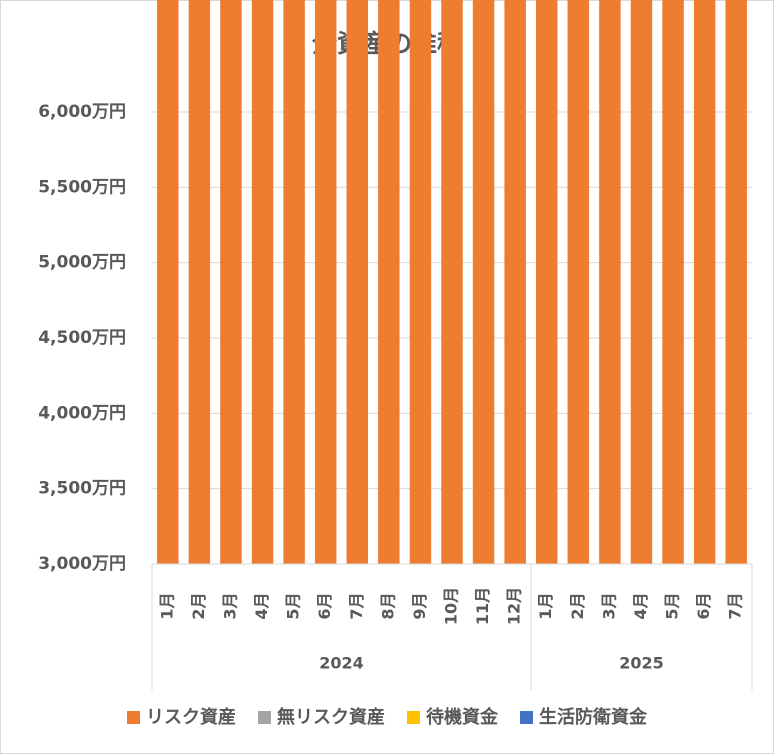 The width and height of the screenshot is (774, 754). I want to click on x-tick-label: 11月, so click(482, 606).